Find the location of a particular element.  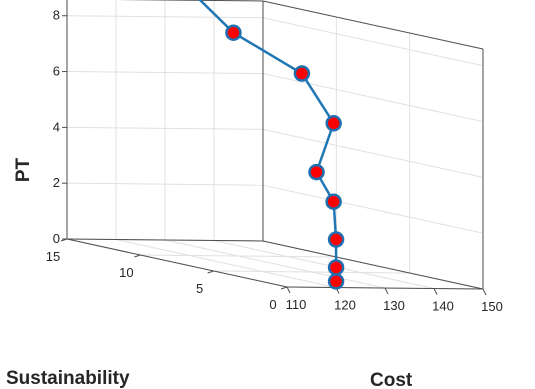

x-tick-label: 110 is located at coordinates (296, 304).